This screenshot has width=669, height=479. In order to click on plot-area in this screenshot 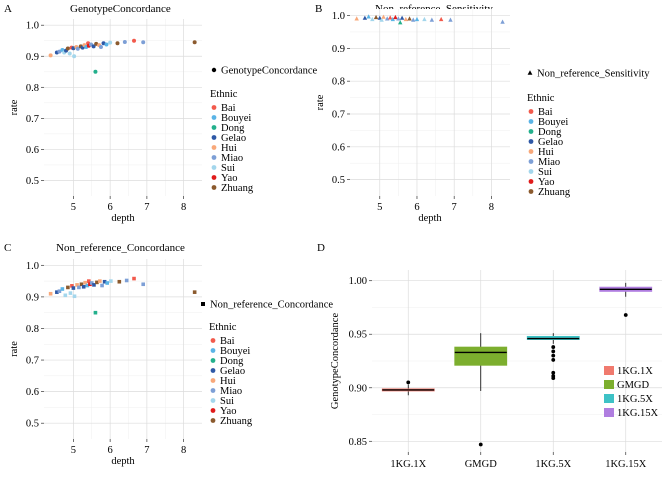, I will do `click(430, 102)`.